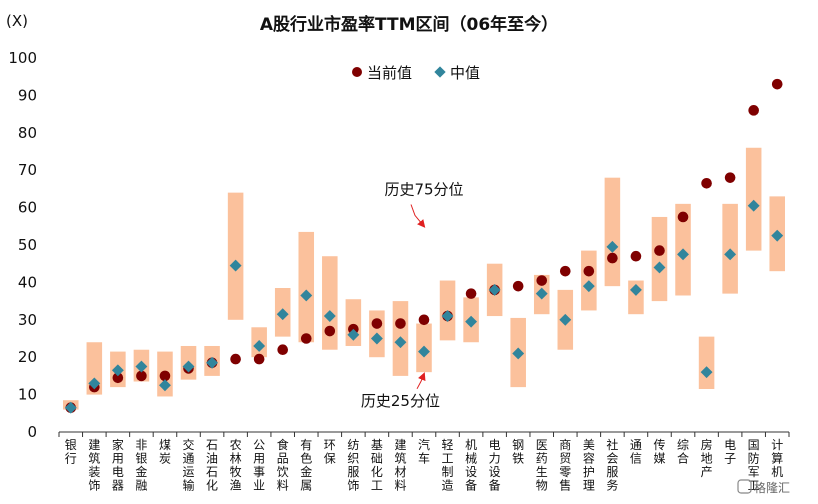 The image size is (818, 504). I want to click on y-axis-ticks: 0 10 20 30 40 50 60 70 80 90 100, so click(22, 245).